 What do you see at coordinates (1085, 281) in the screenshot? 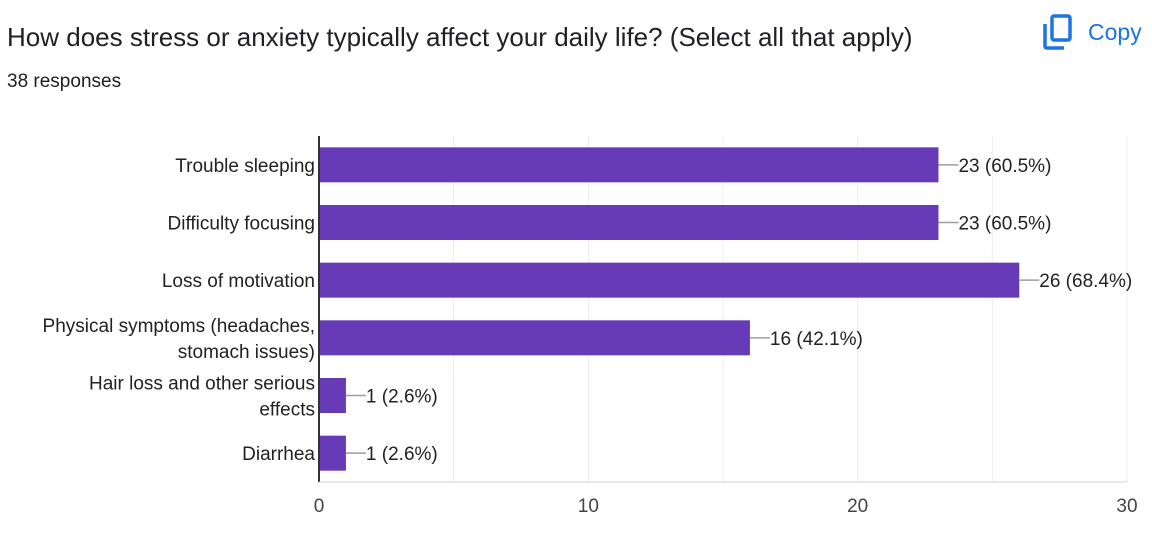
I see `data-label: 26 (68.4%)` at bounding box center [1085, 281].